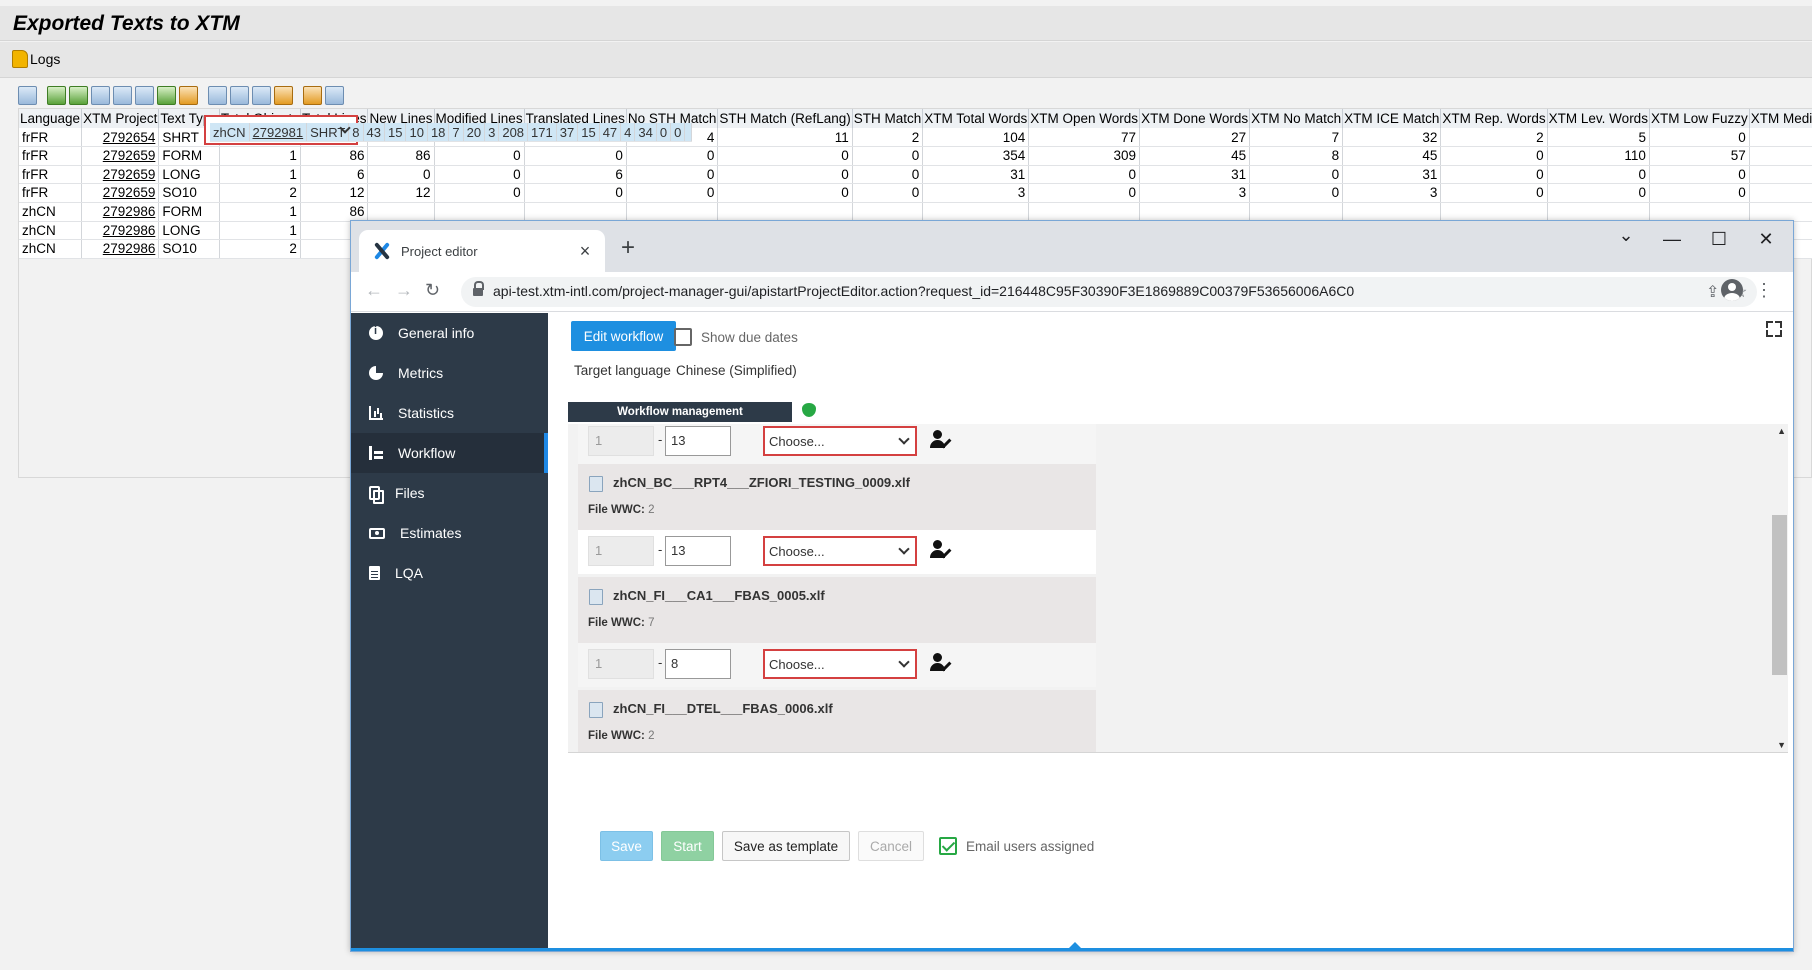 Image resolution: width=1812 pixels, height=970 pixels. Describe the element at coordinates (915, 174) in the screenshot. I see `table-row: frFR2792659LONG16006000310310310000` at that location.